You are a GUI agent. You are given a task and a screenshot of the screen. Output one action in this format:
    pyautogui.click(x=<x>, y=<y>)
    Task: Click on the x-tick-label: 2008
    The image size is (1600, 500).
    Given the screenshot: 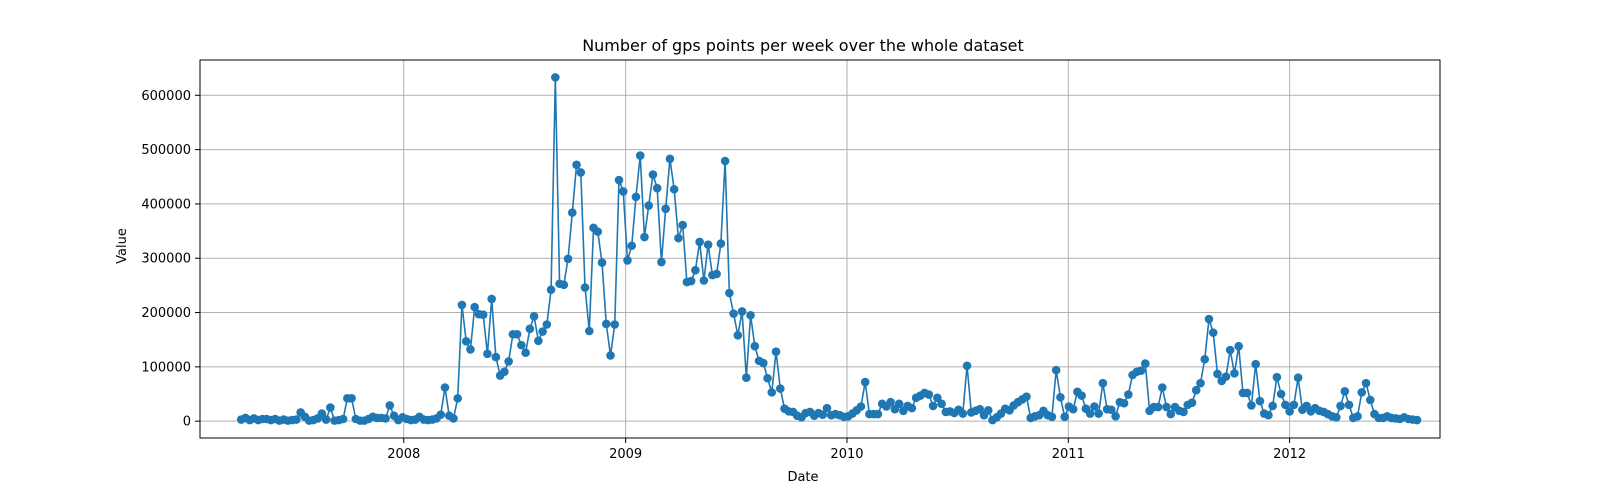 What is the action you would take?
    pyautogui.click(x=403, y=454)
    